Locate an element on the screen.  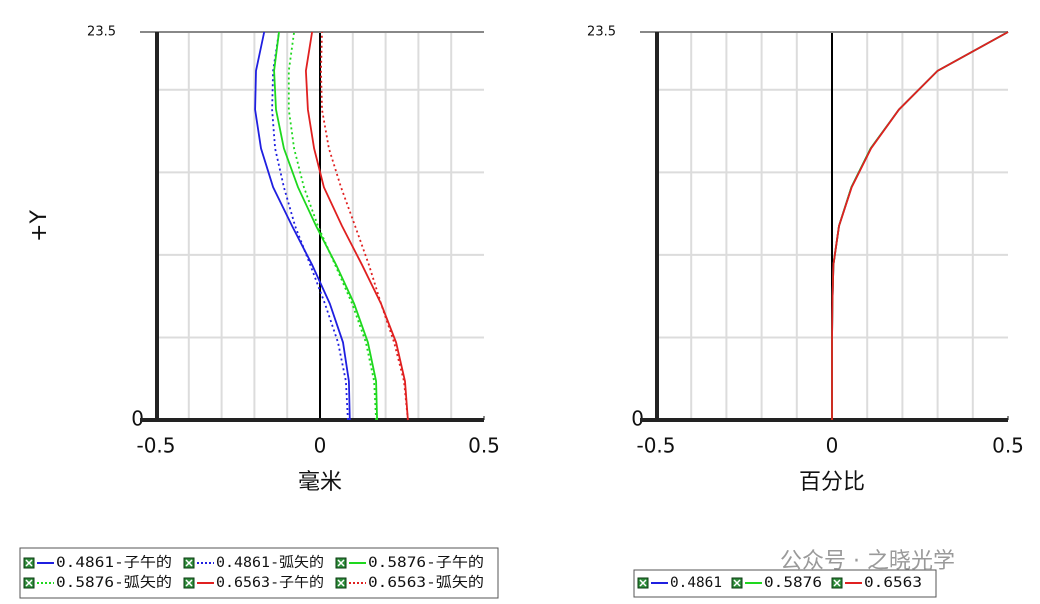
legend-label: 0.6563-弧矢的 is located at coordinates (426, 583).